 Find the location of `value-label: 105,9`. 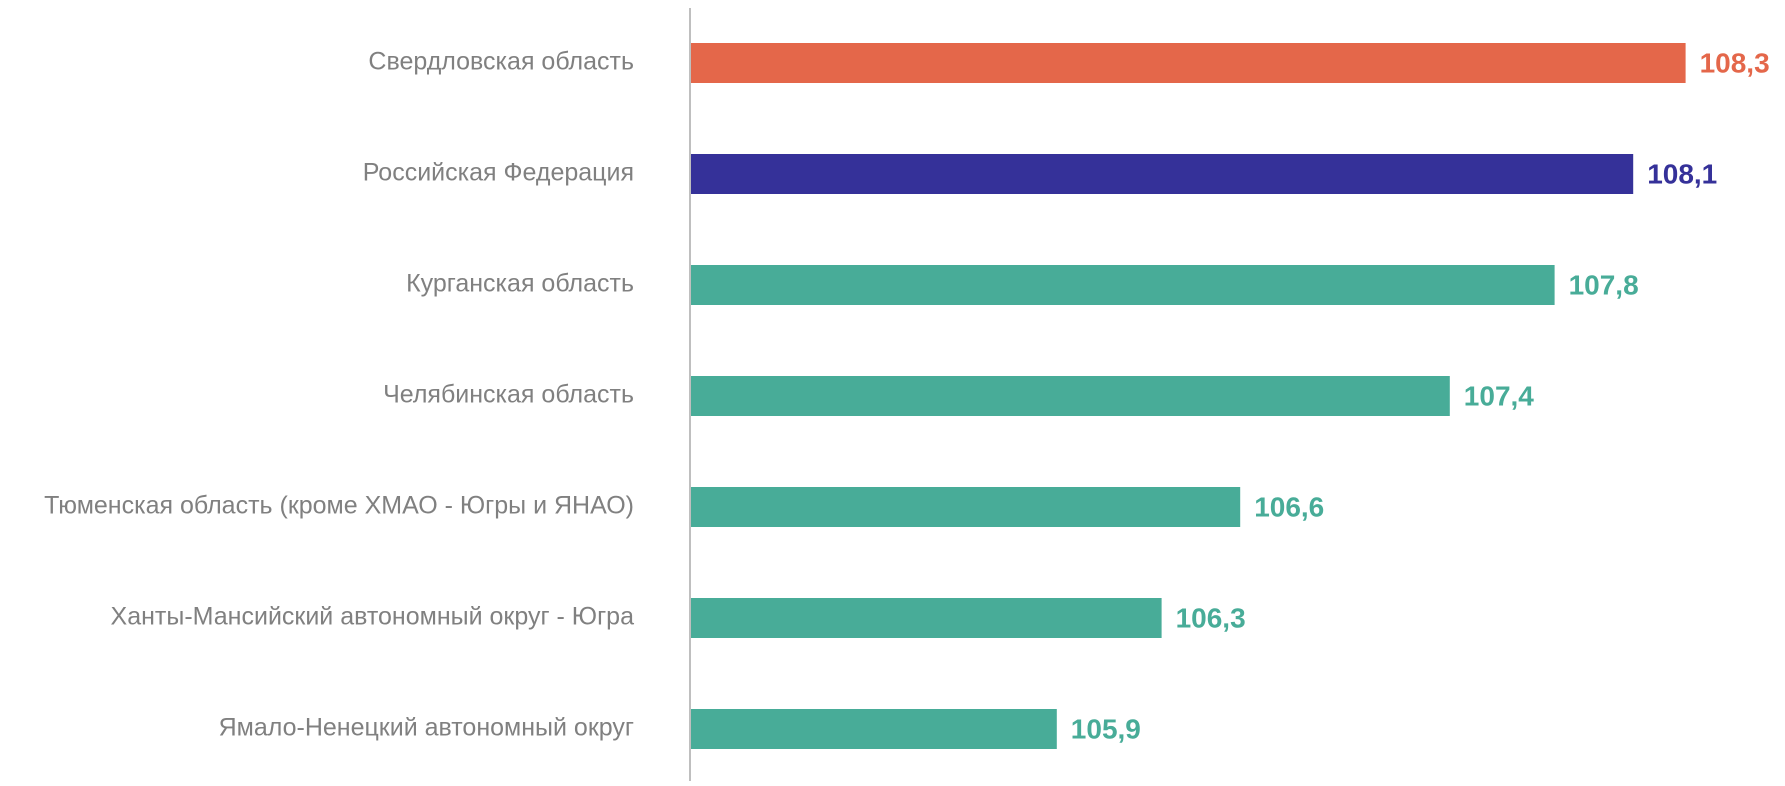

value-label: 105,9 is located at coordinates (1106, 728).